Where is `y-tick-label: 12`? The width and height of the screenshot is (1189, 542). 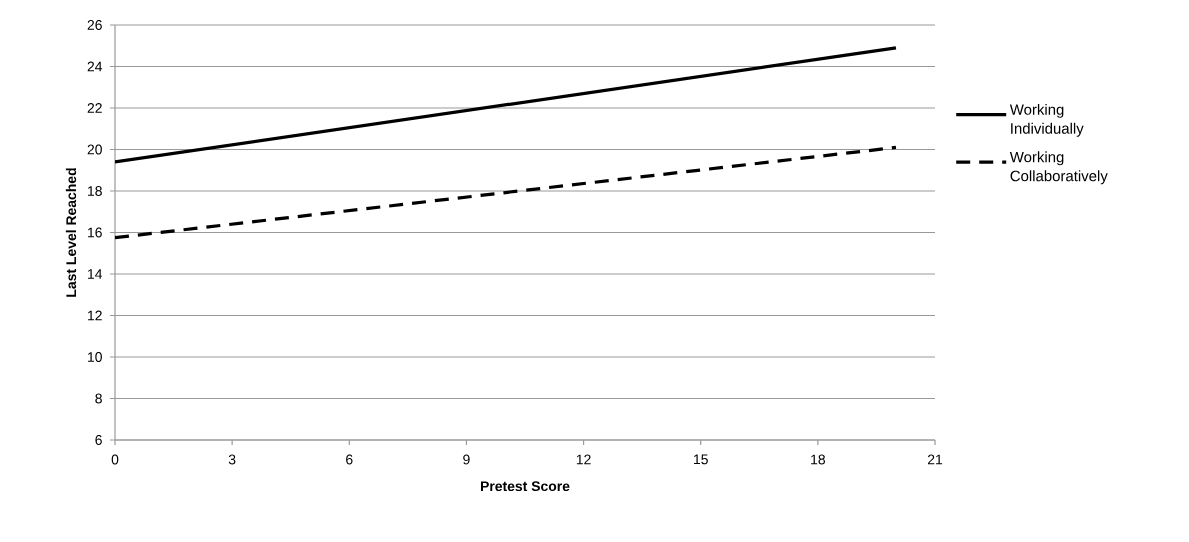
y-tick-label: 12 is located at coordinates (95, 315).